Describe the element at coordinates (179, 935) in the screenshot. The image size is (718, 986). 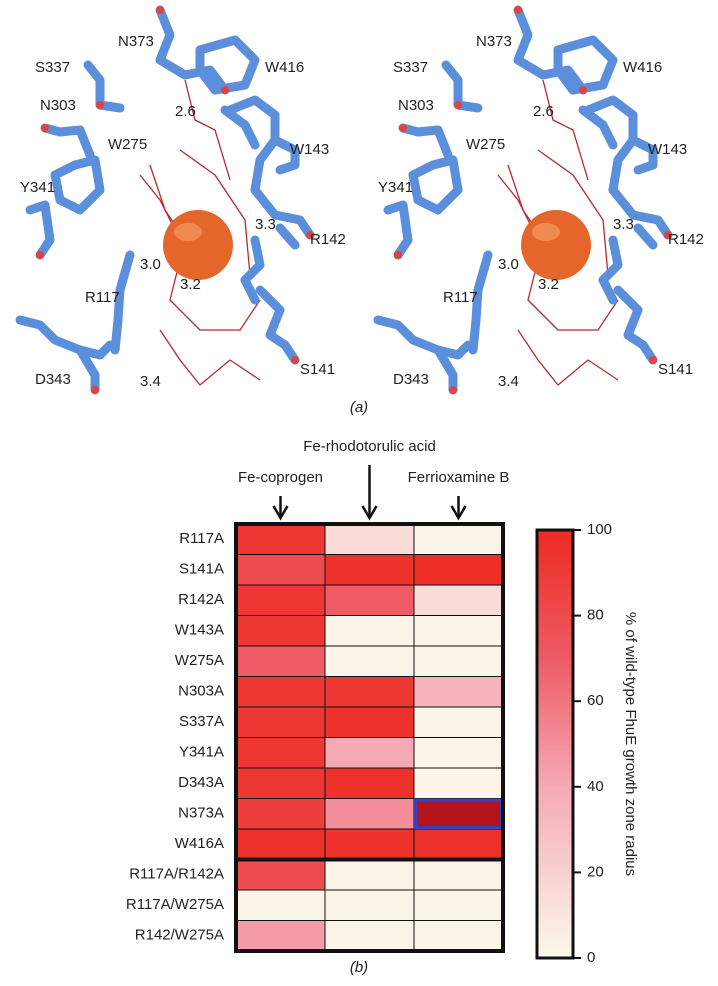
I see `row-label: R142/W275A` at that location.